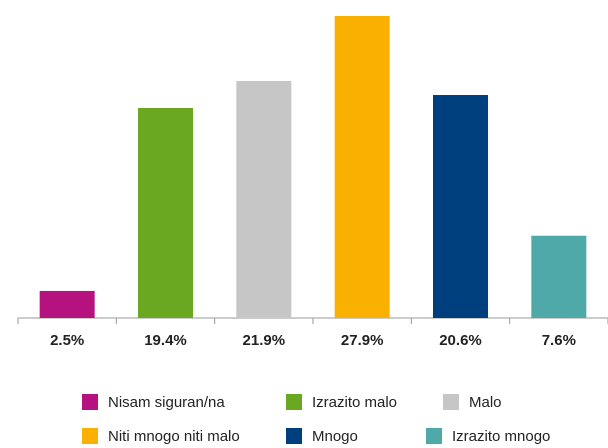 The width and height of the screenshot is (608, 448). What do you see at coordinates (559, 340) in the screenshot?
I see `value-label: 7.6%` at bounding box center [559, 340].